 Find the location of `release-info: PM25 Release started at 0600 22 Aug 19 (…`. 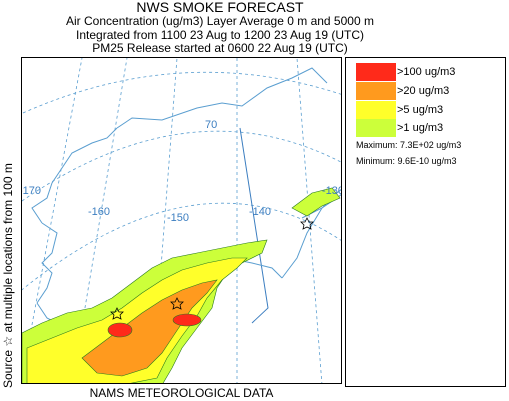

release-info: PM25 Release started at 0600 22 Aug 19 (… is located at coordinates (220, 48).